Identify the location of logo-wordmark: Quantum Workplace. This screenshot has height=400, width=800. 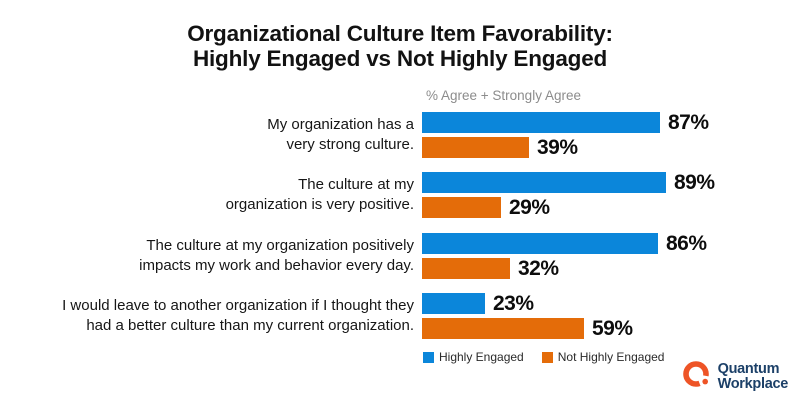
(753, 376).